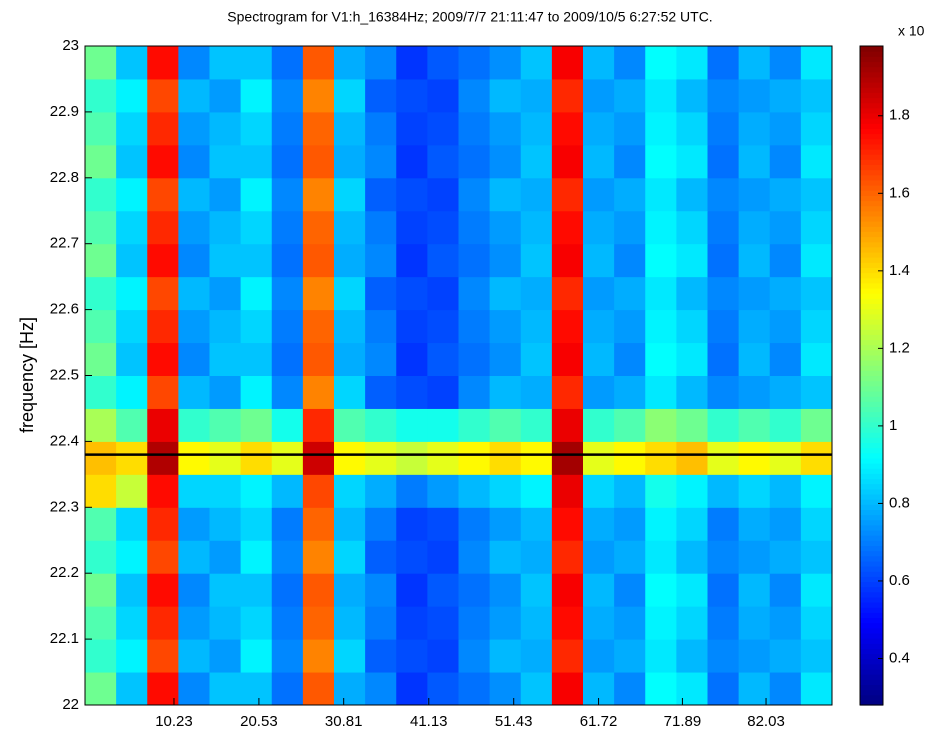 The height and width of the screenshot is (738, 936). Describe the element at coordinates (899, 657) in the screenshot. I see `colorbar-tick-label: 0.4` at that location.